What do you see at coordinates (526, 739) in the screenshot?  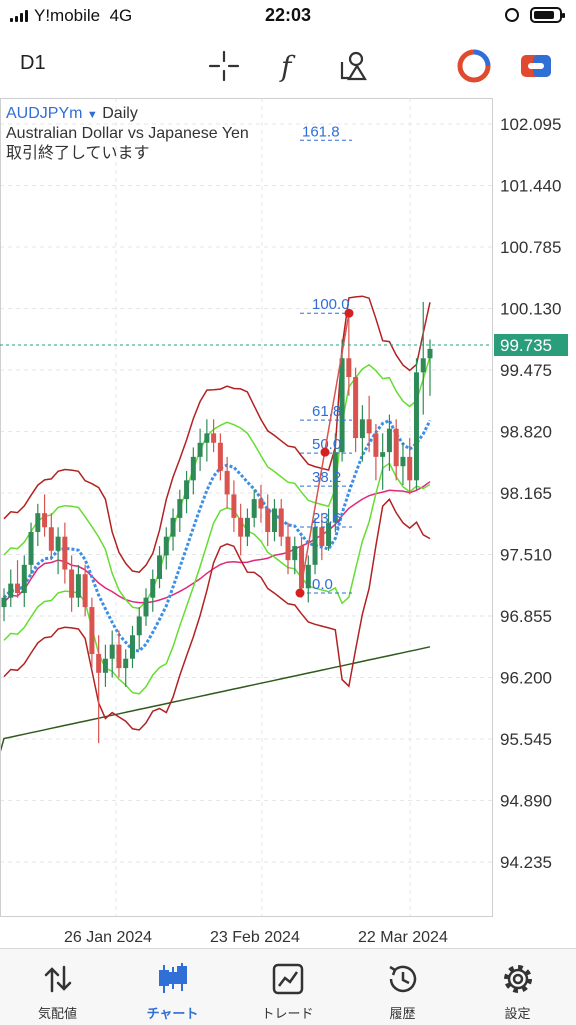 I see `price-tick-label: 95.545` at bounding box center [526, 739].